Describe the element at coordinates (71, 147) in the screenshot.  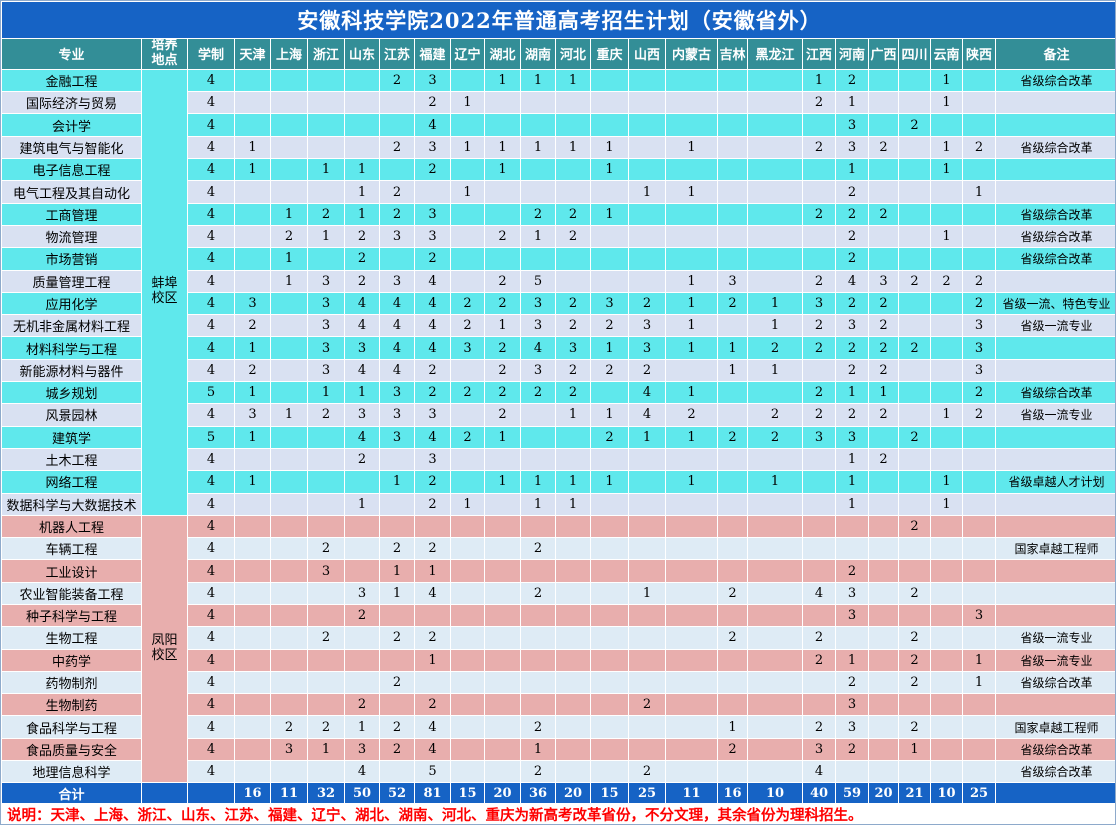
I see `major-name: 建筑电气与智能化` at that location.